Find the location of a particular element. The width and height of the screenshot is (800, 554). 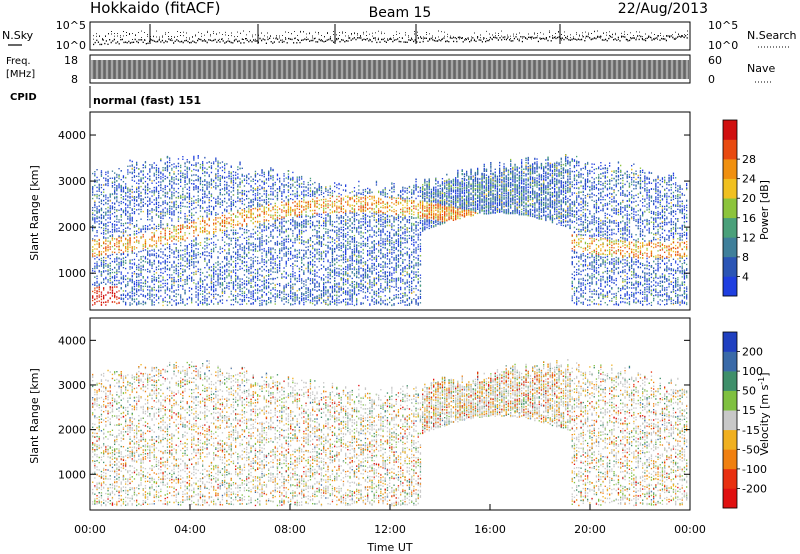

power-ytick-label: 2000 is located at coordinates (72, 227).